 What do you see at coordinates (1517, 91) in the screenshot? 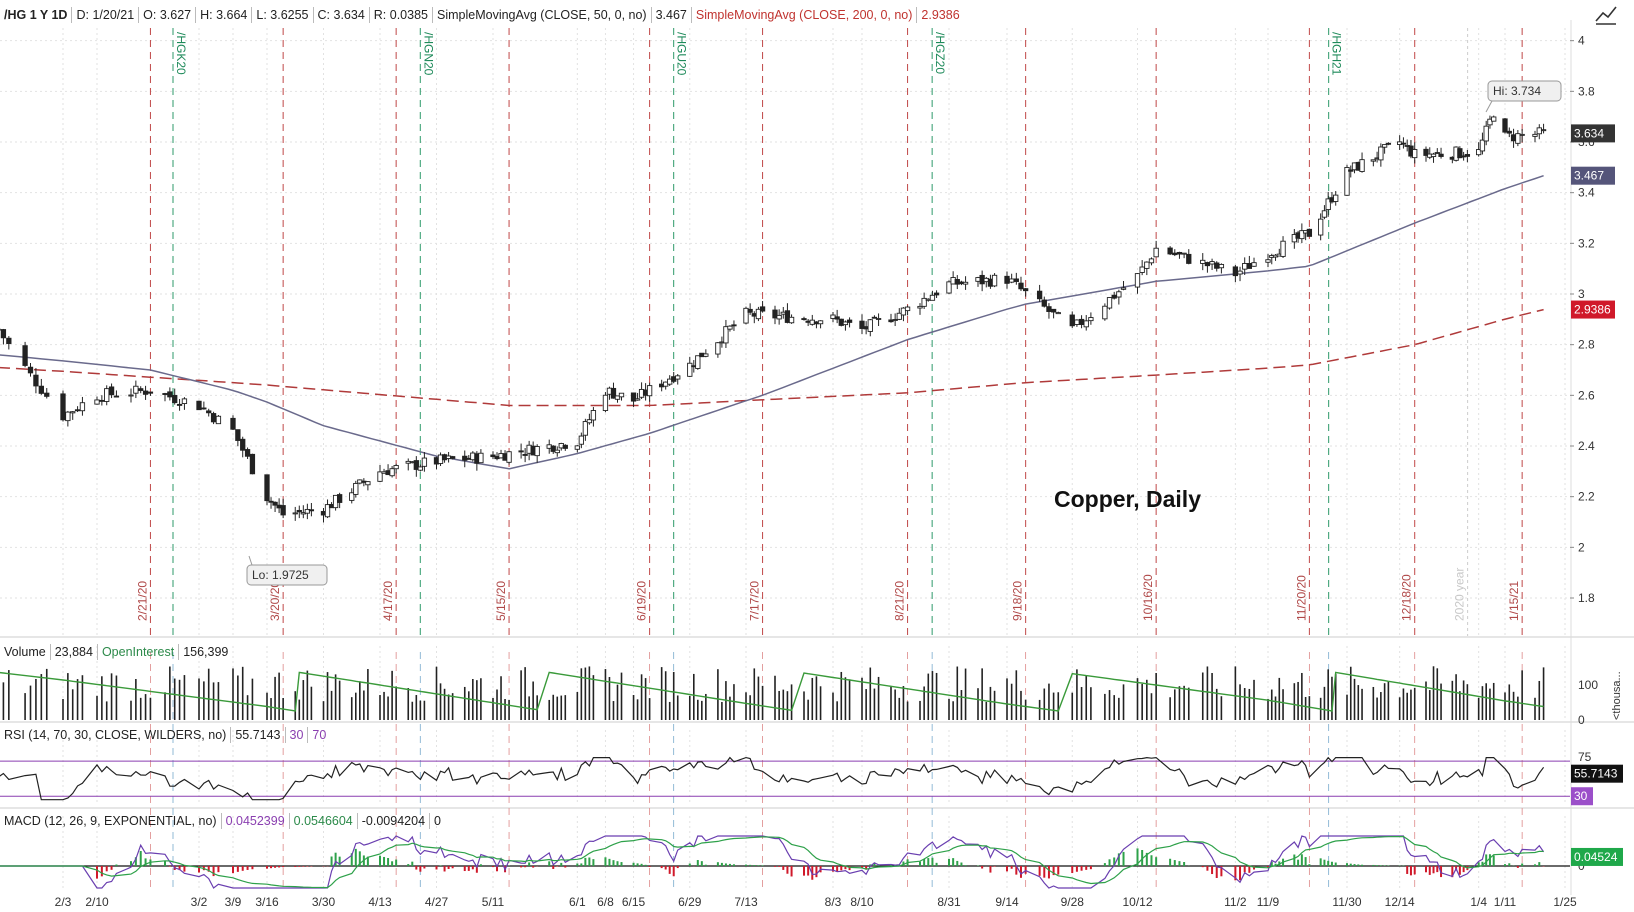
I see `hi-label-text: Hi: 3.734` at bounding box center [1517, 91].